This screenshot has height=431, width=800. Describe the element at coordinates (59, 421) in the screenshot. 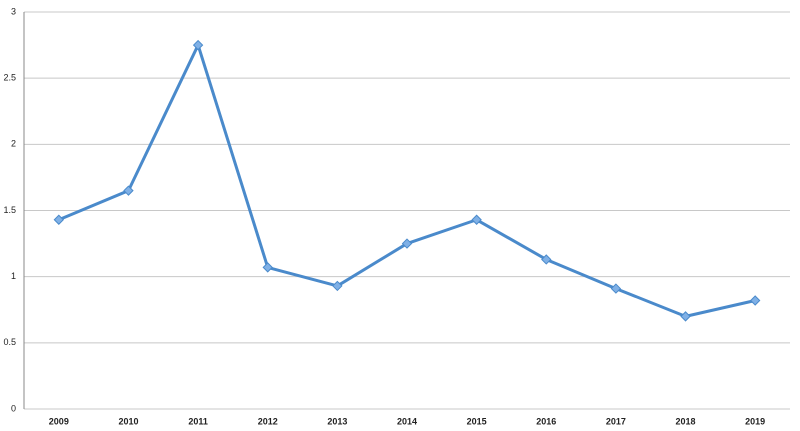

I see `x-tick-label: 2009` at that location.